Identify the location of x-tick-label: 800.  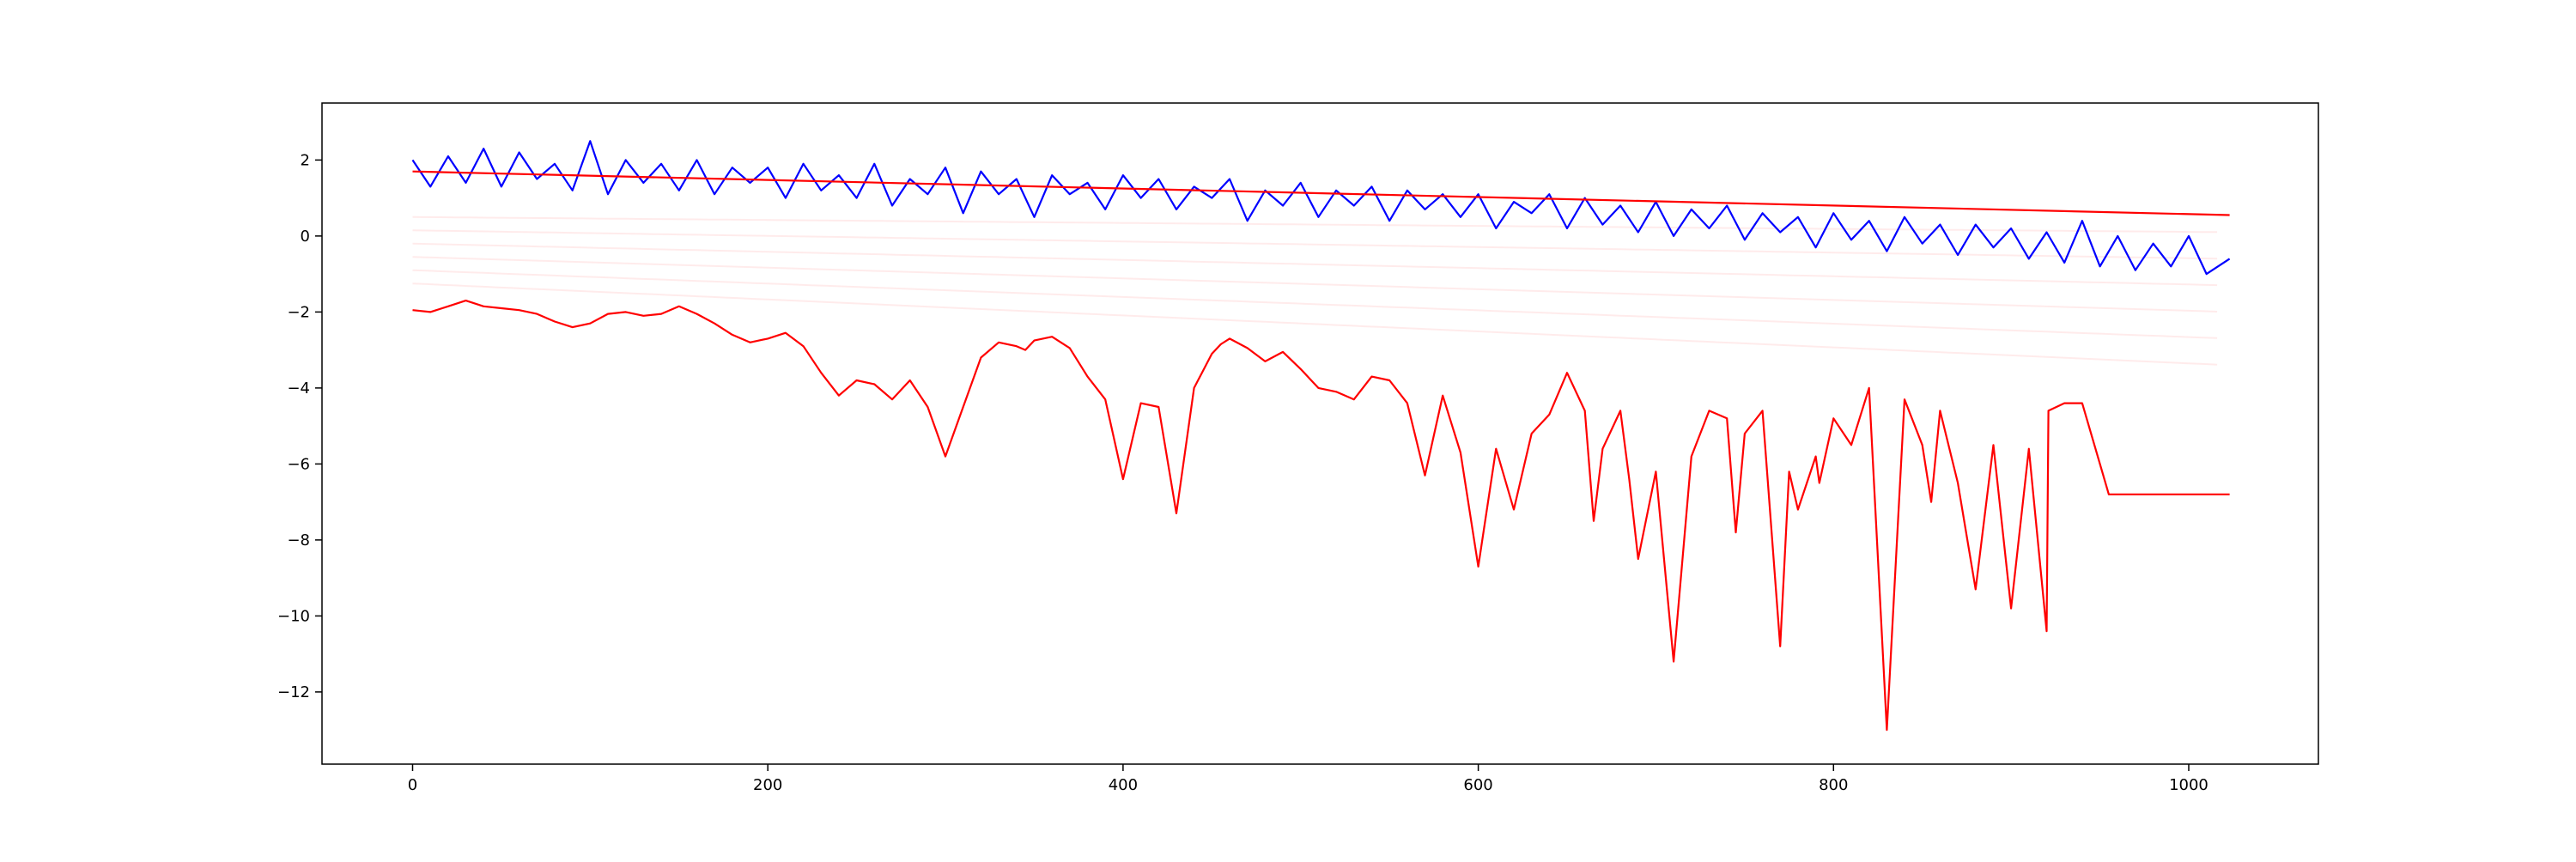
(1834, 785).